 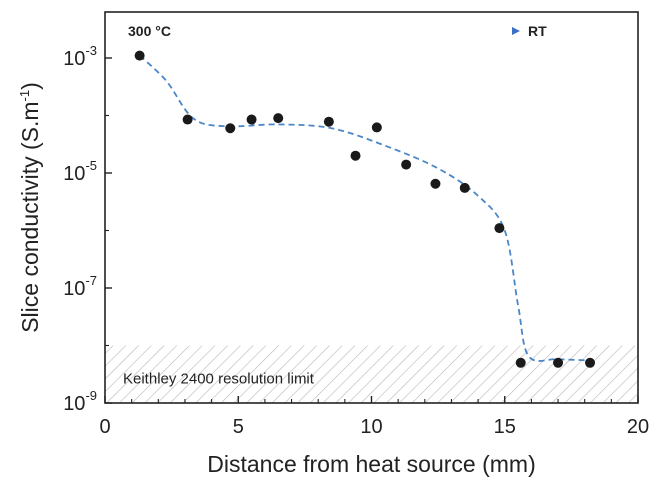 What do you see at coordinates (371, 374) in the screenshot?
I see `resolution-limit-band` at bounding box center [371, 374].